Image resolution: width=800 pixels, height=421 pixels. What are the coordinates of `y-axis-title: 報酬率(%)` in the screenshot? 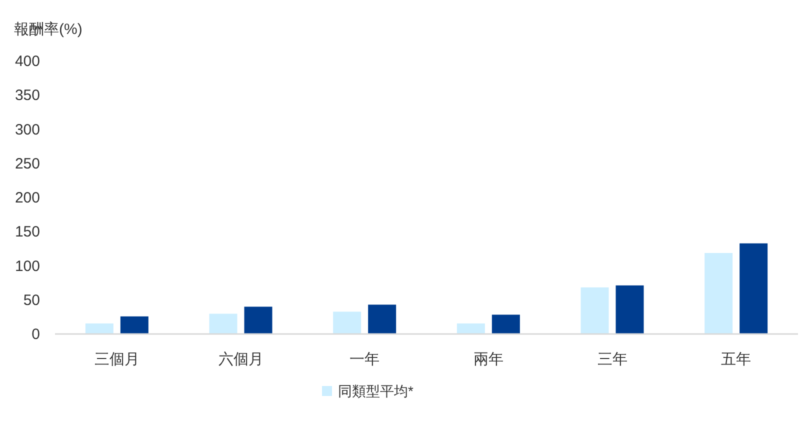 It's located at (48, 29).